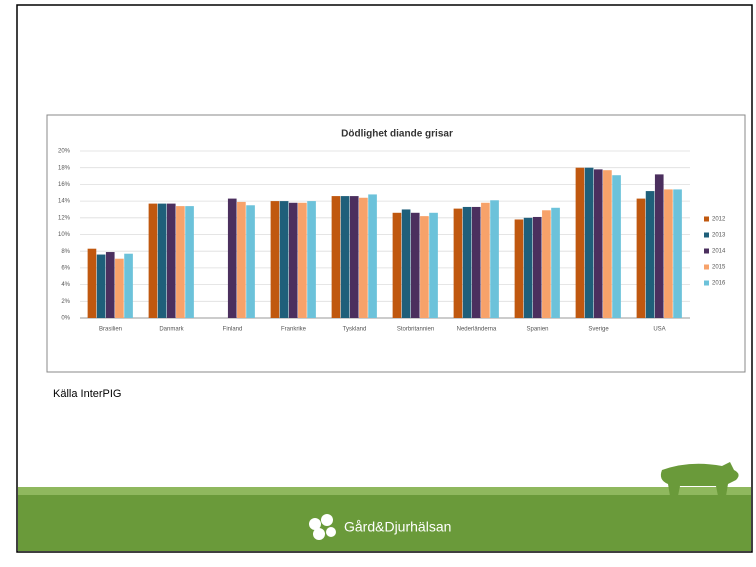 The height and width of the screenshot is (567, 756). What do you see at coordinates (233, 330) in the screenshot?
I see `x-tick-label: Finland` at bounding box center [233, 330].